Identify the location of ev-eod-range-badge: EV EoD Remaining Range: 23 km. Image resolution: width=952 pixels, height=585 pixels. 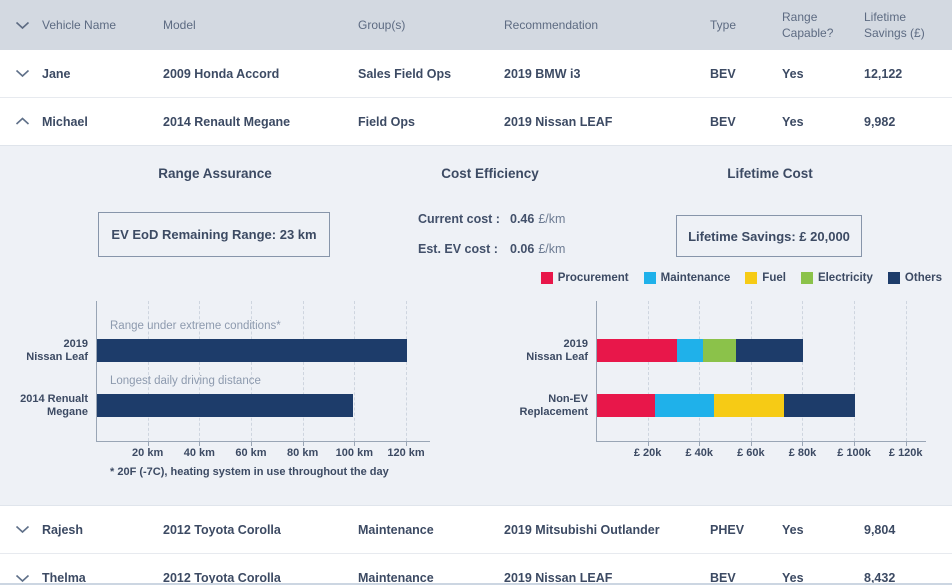
(214, 234).